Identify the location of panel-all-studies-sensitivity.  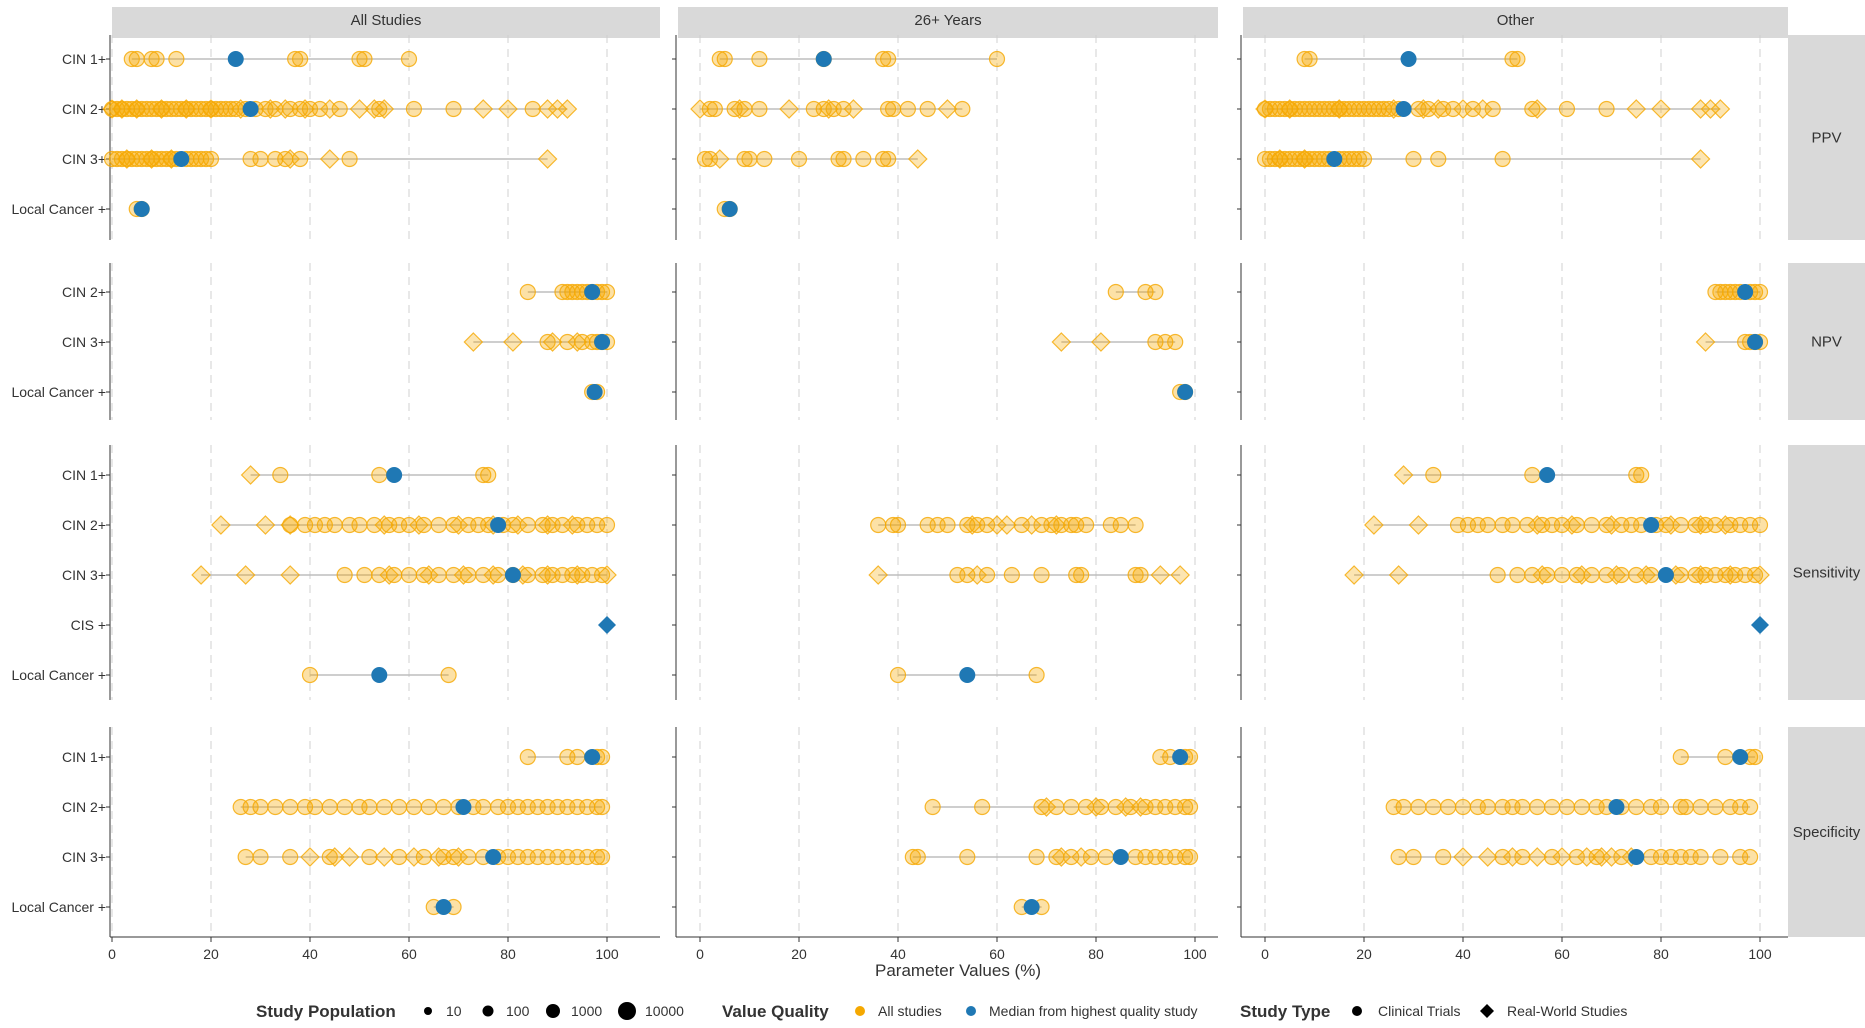
(361, 572).